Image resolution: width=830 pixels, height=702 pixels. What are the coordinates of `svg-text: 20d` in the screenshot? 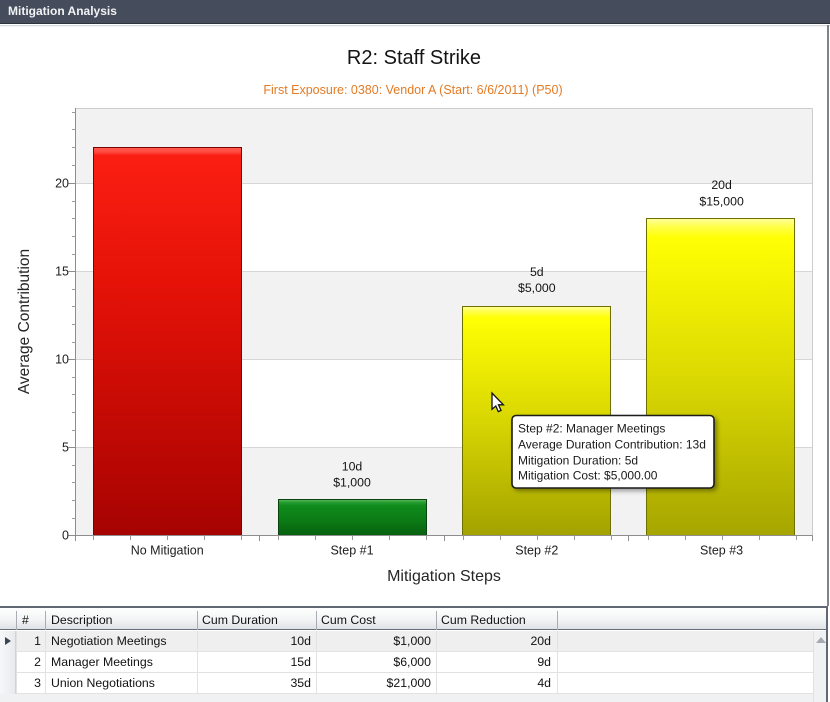 It's located at (721, 185).